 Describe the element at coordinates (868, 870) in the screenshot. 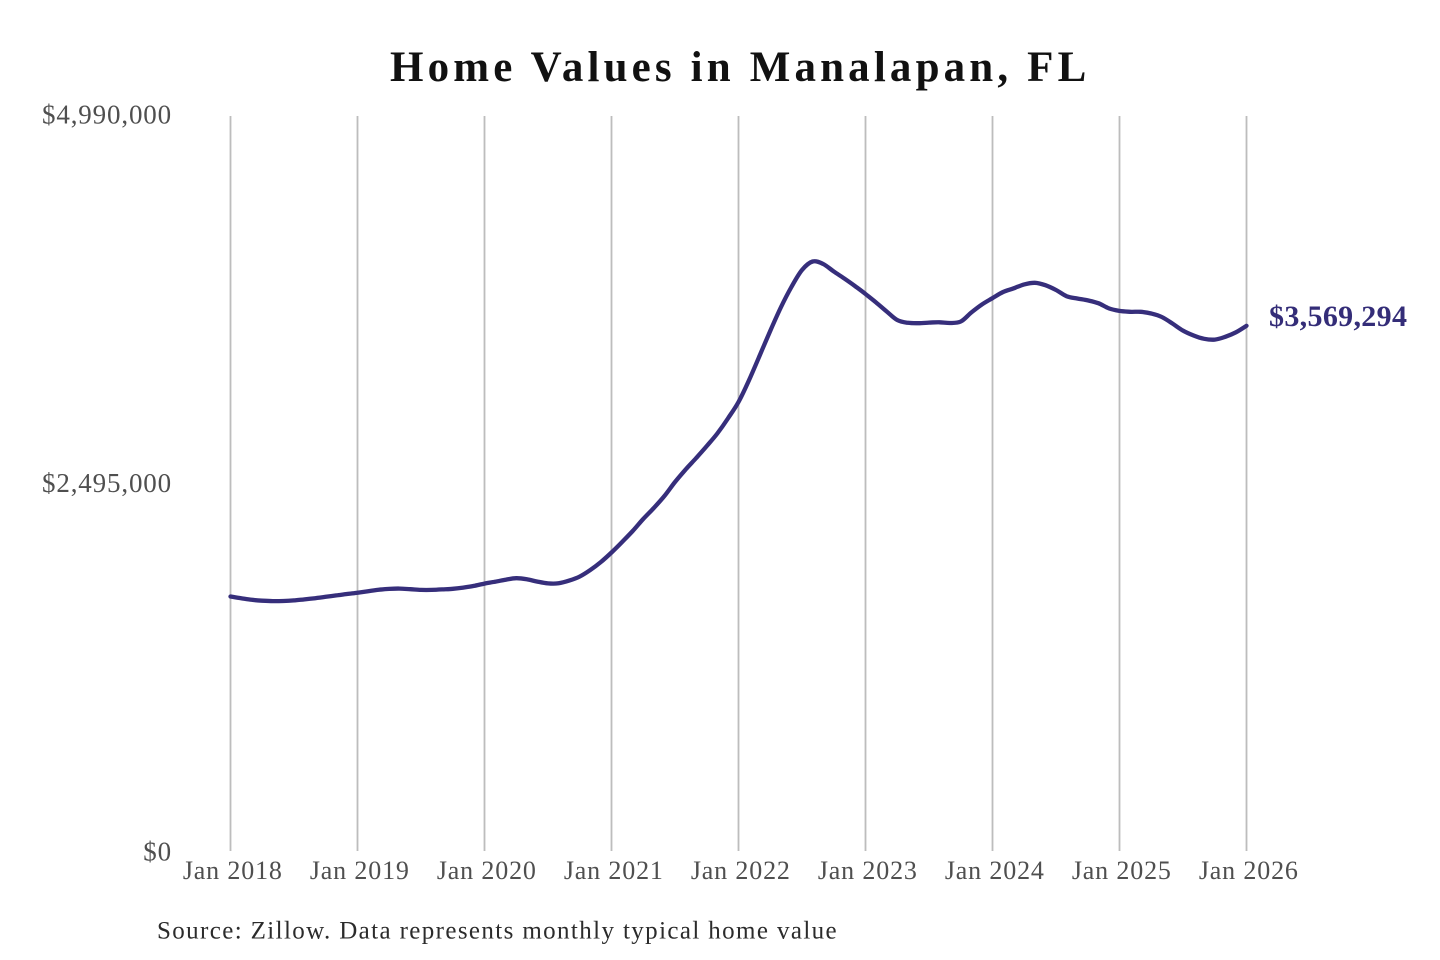

I see `svg-text: Jan 2023` at that location.